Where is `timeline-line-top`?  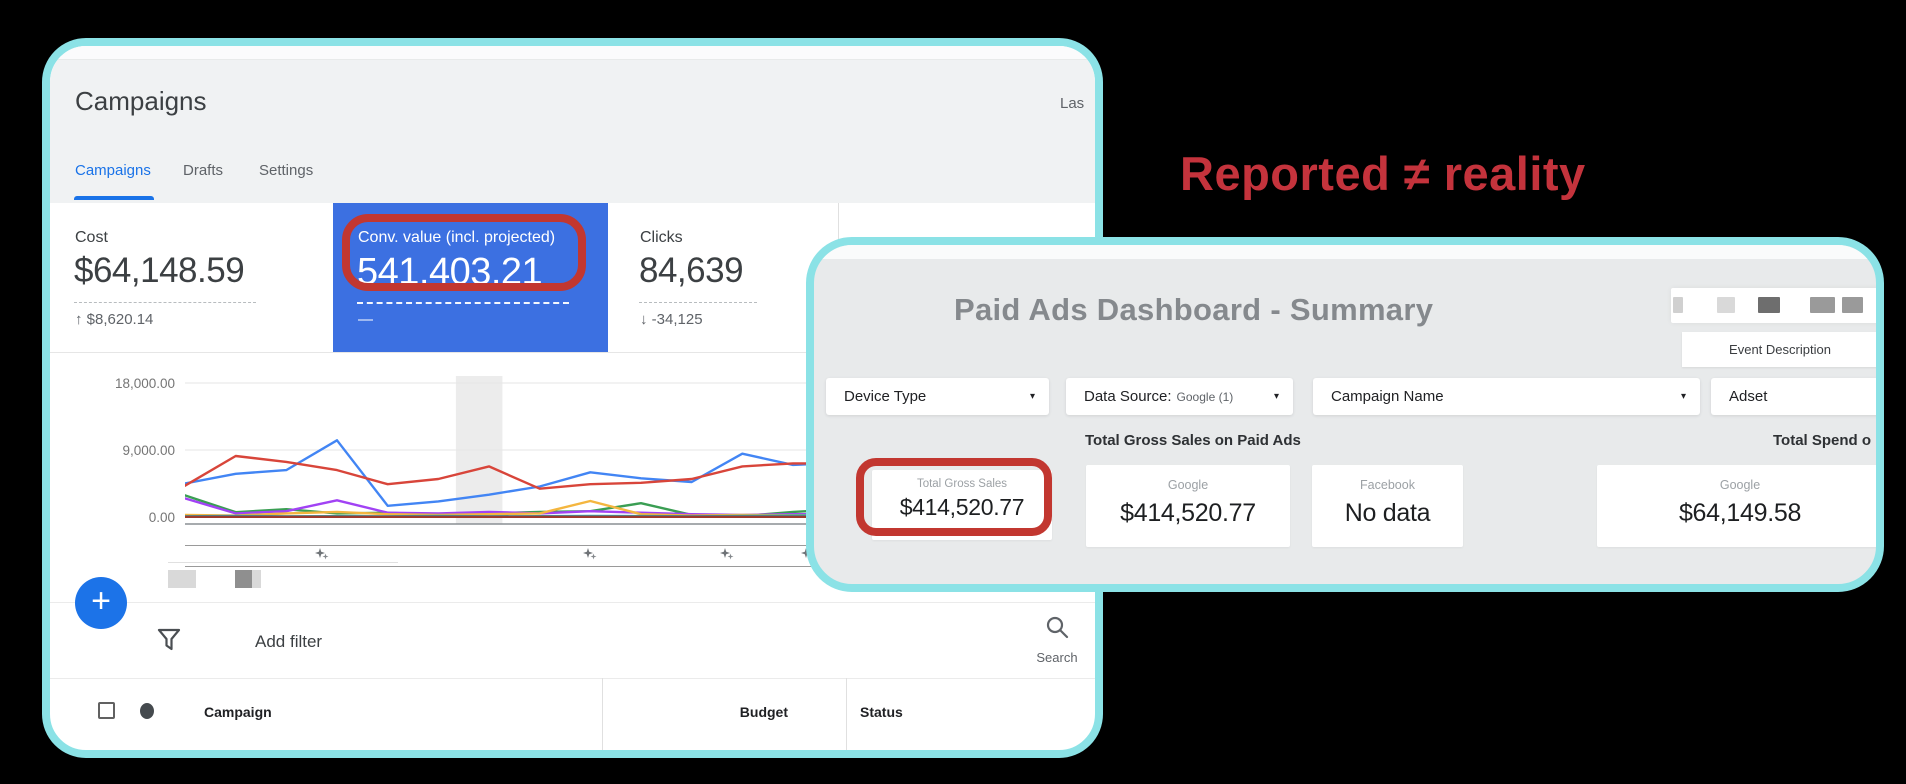 timeline-line-top is located at coordinates (640, 545).